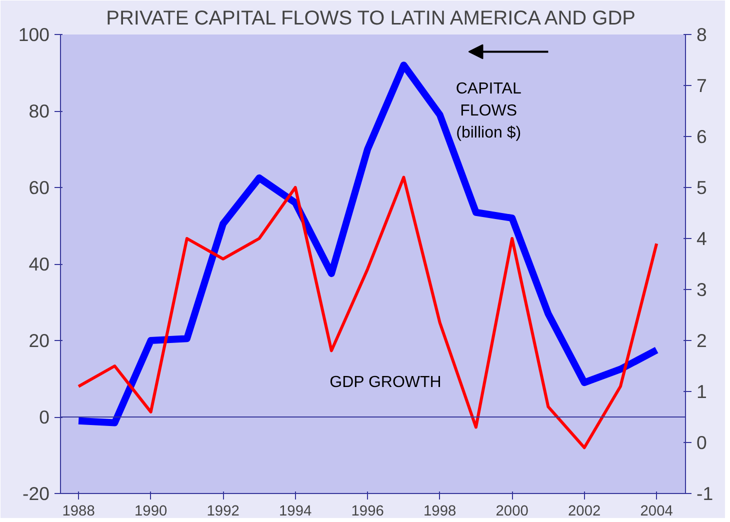 The image size is (730, 522). What do you see at coordinates (440, 512) in the screenshot?
I see `x-tick-label: 1998` at bounding box center [440, 512].